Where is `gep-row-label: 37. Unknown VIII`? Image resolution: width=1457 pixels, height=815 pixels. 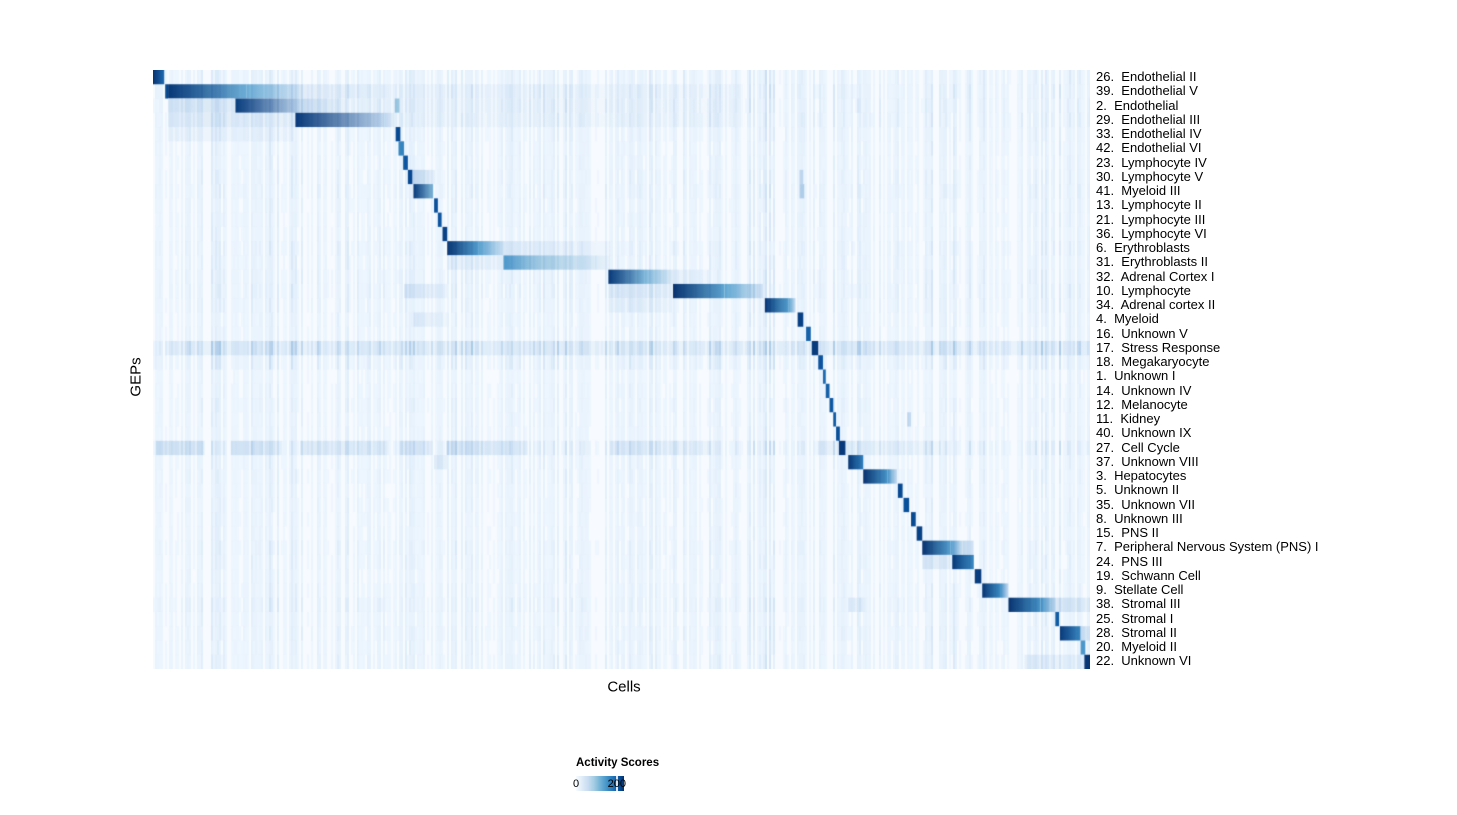
gep-row-label: 37. Unknown VIII is located at coordinates (1147, 461).